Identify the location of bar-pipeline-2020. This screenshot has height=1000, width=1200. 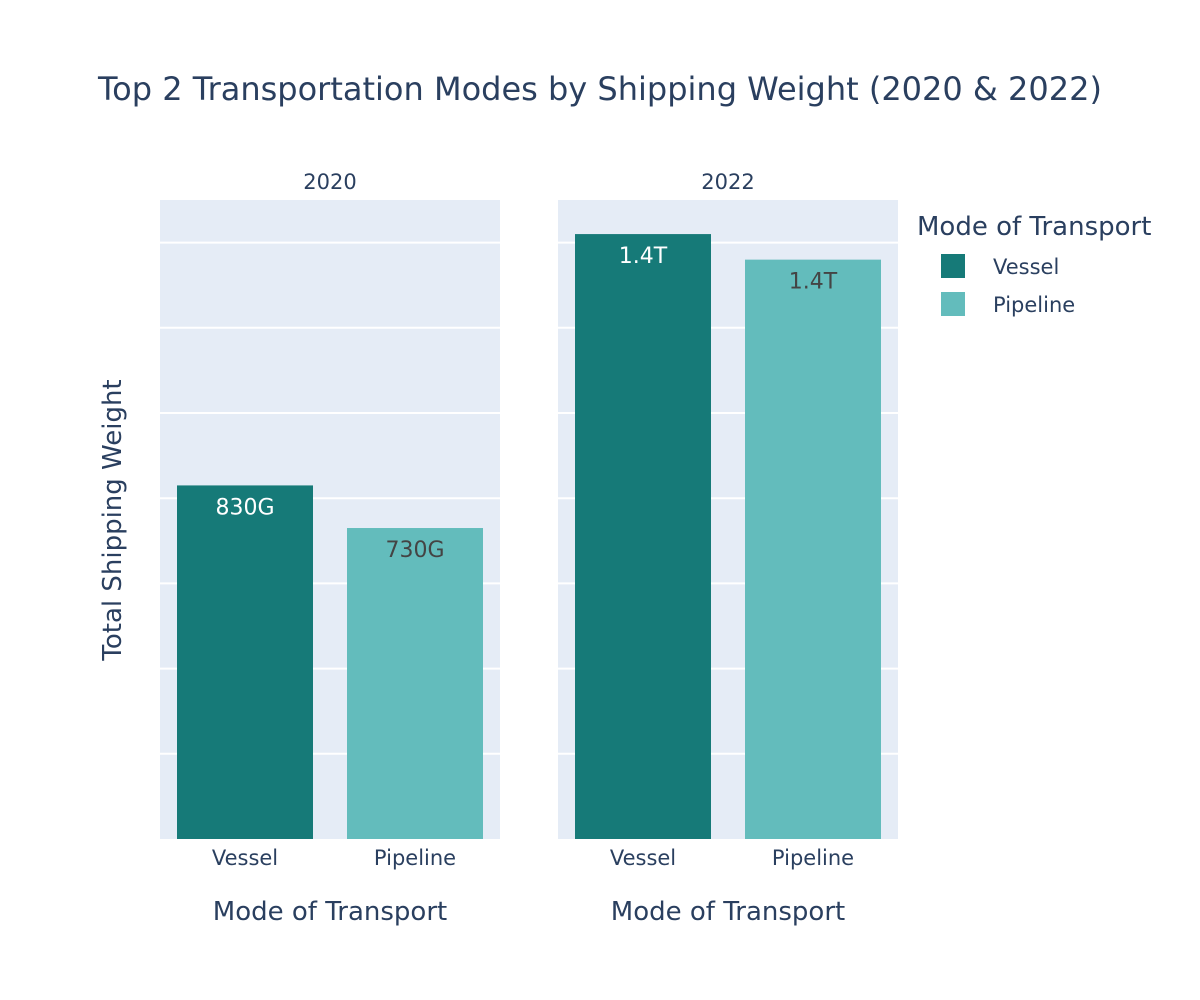
(415, 683).